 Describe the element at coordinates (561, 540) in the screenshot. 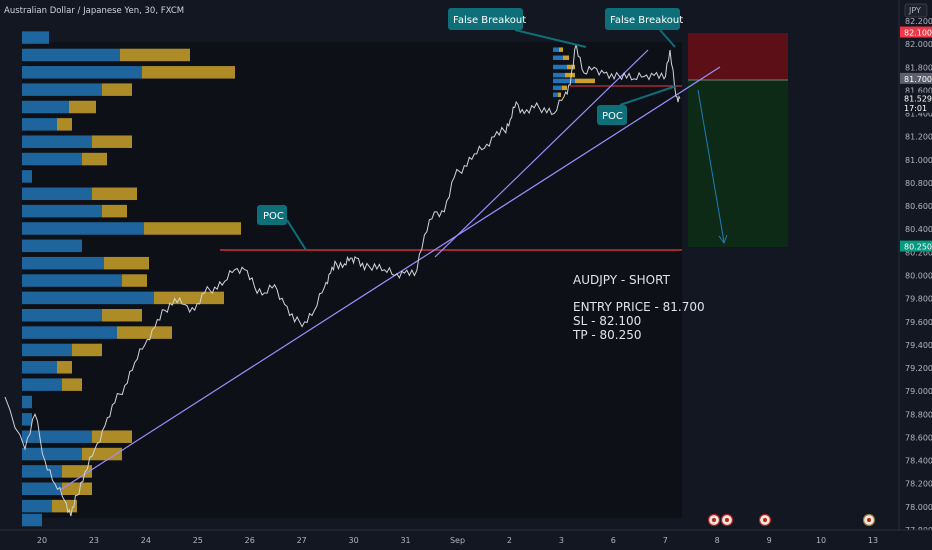

I see `time-tick-label: 3` at that location.